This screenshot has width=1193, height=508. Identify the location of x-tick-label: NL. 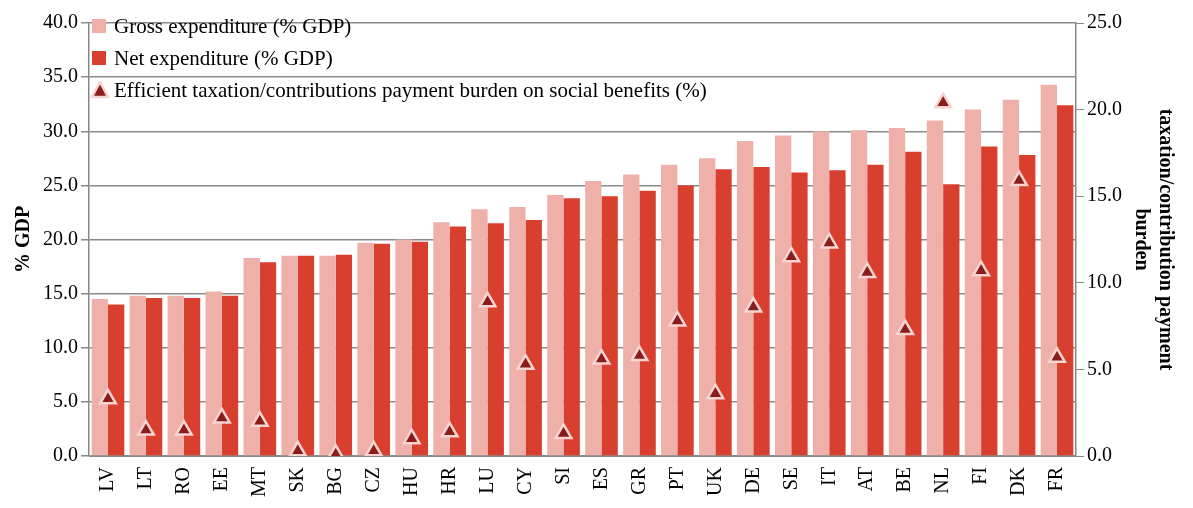
(941, 480).